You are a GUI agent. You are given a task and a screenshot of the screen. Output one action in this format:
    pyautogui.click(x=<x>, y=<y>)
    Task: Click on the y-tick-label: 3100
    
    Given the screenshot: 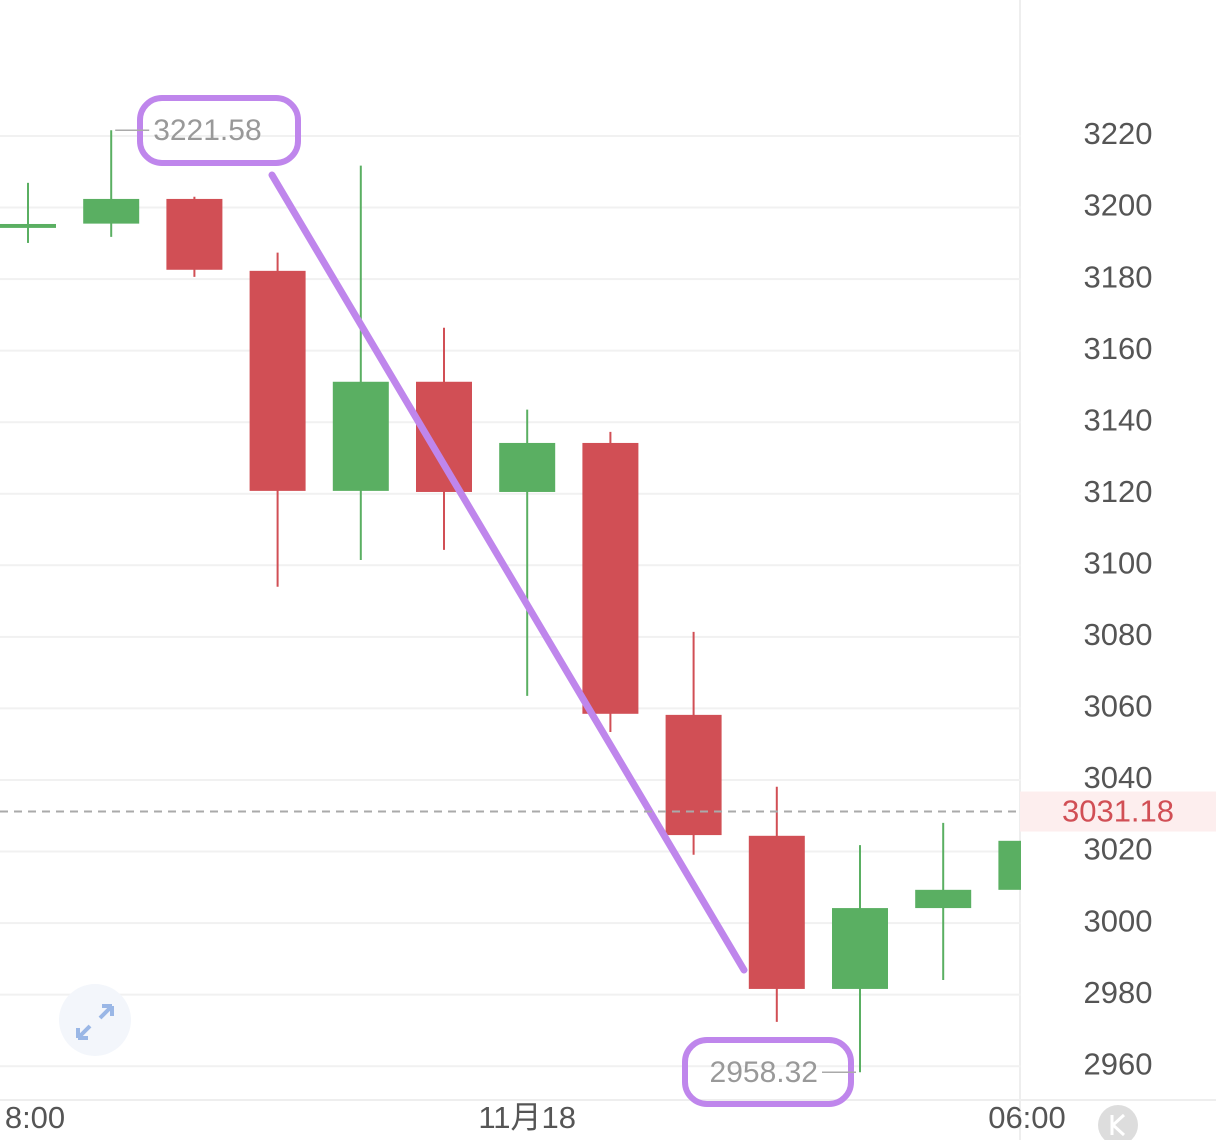 What is the action you would take?
    pyautogui.click(x=1118, y=562)
    